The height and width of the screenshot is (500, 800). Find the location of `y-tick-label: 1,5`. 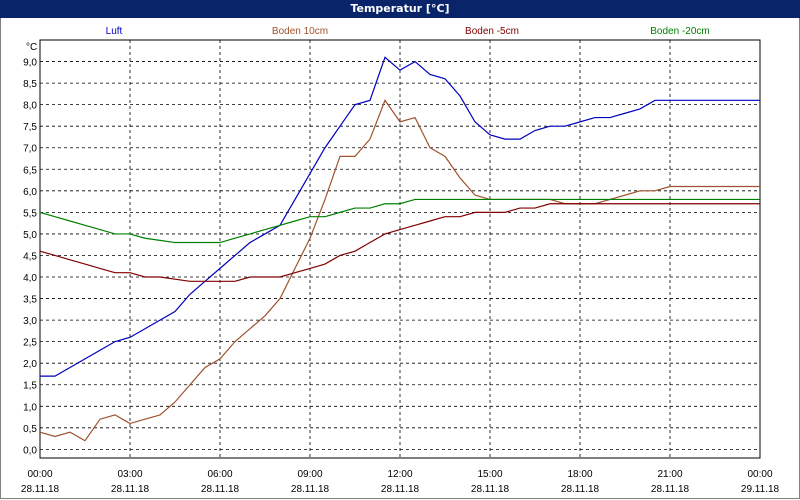

y-tick-label: 1,5 is located at coordinates (30, 386).